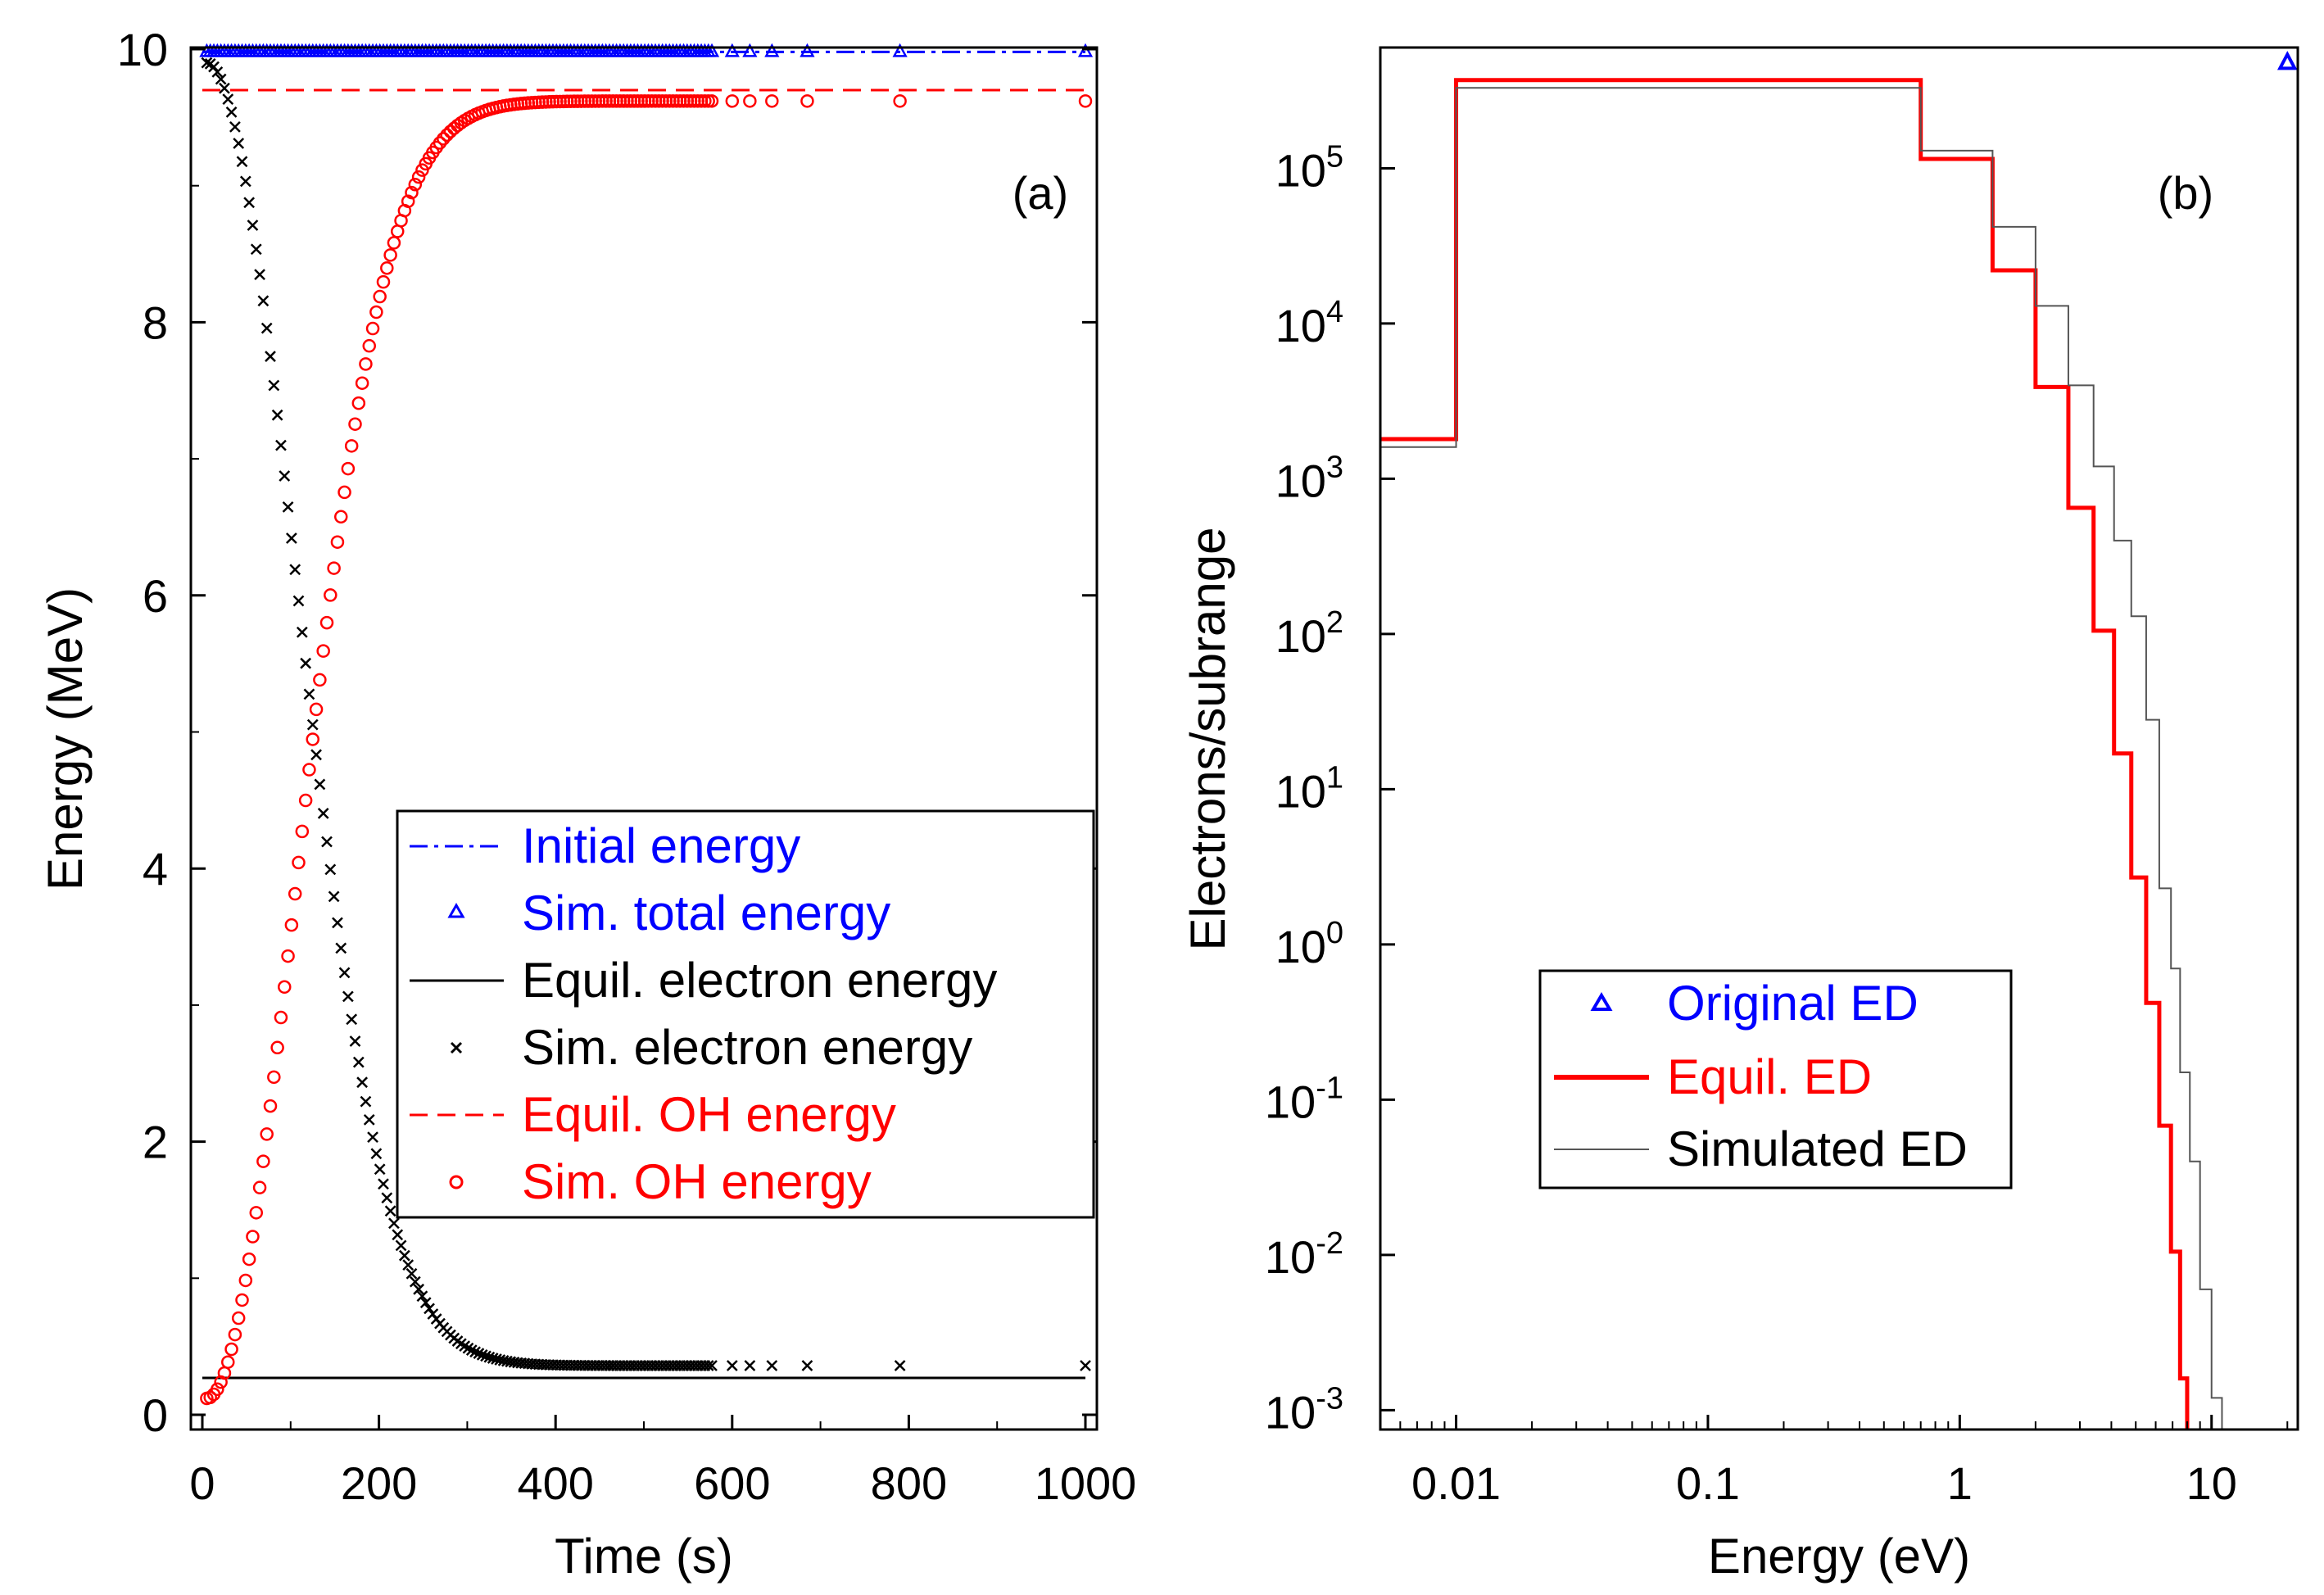 This screenshot has height=1595, width=2324. Describe the element at coordinates (379, 1483) in the screenshot. I see `panel-a-x-tick-label: 200` at that location.